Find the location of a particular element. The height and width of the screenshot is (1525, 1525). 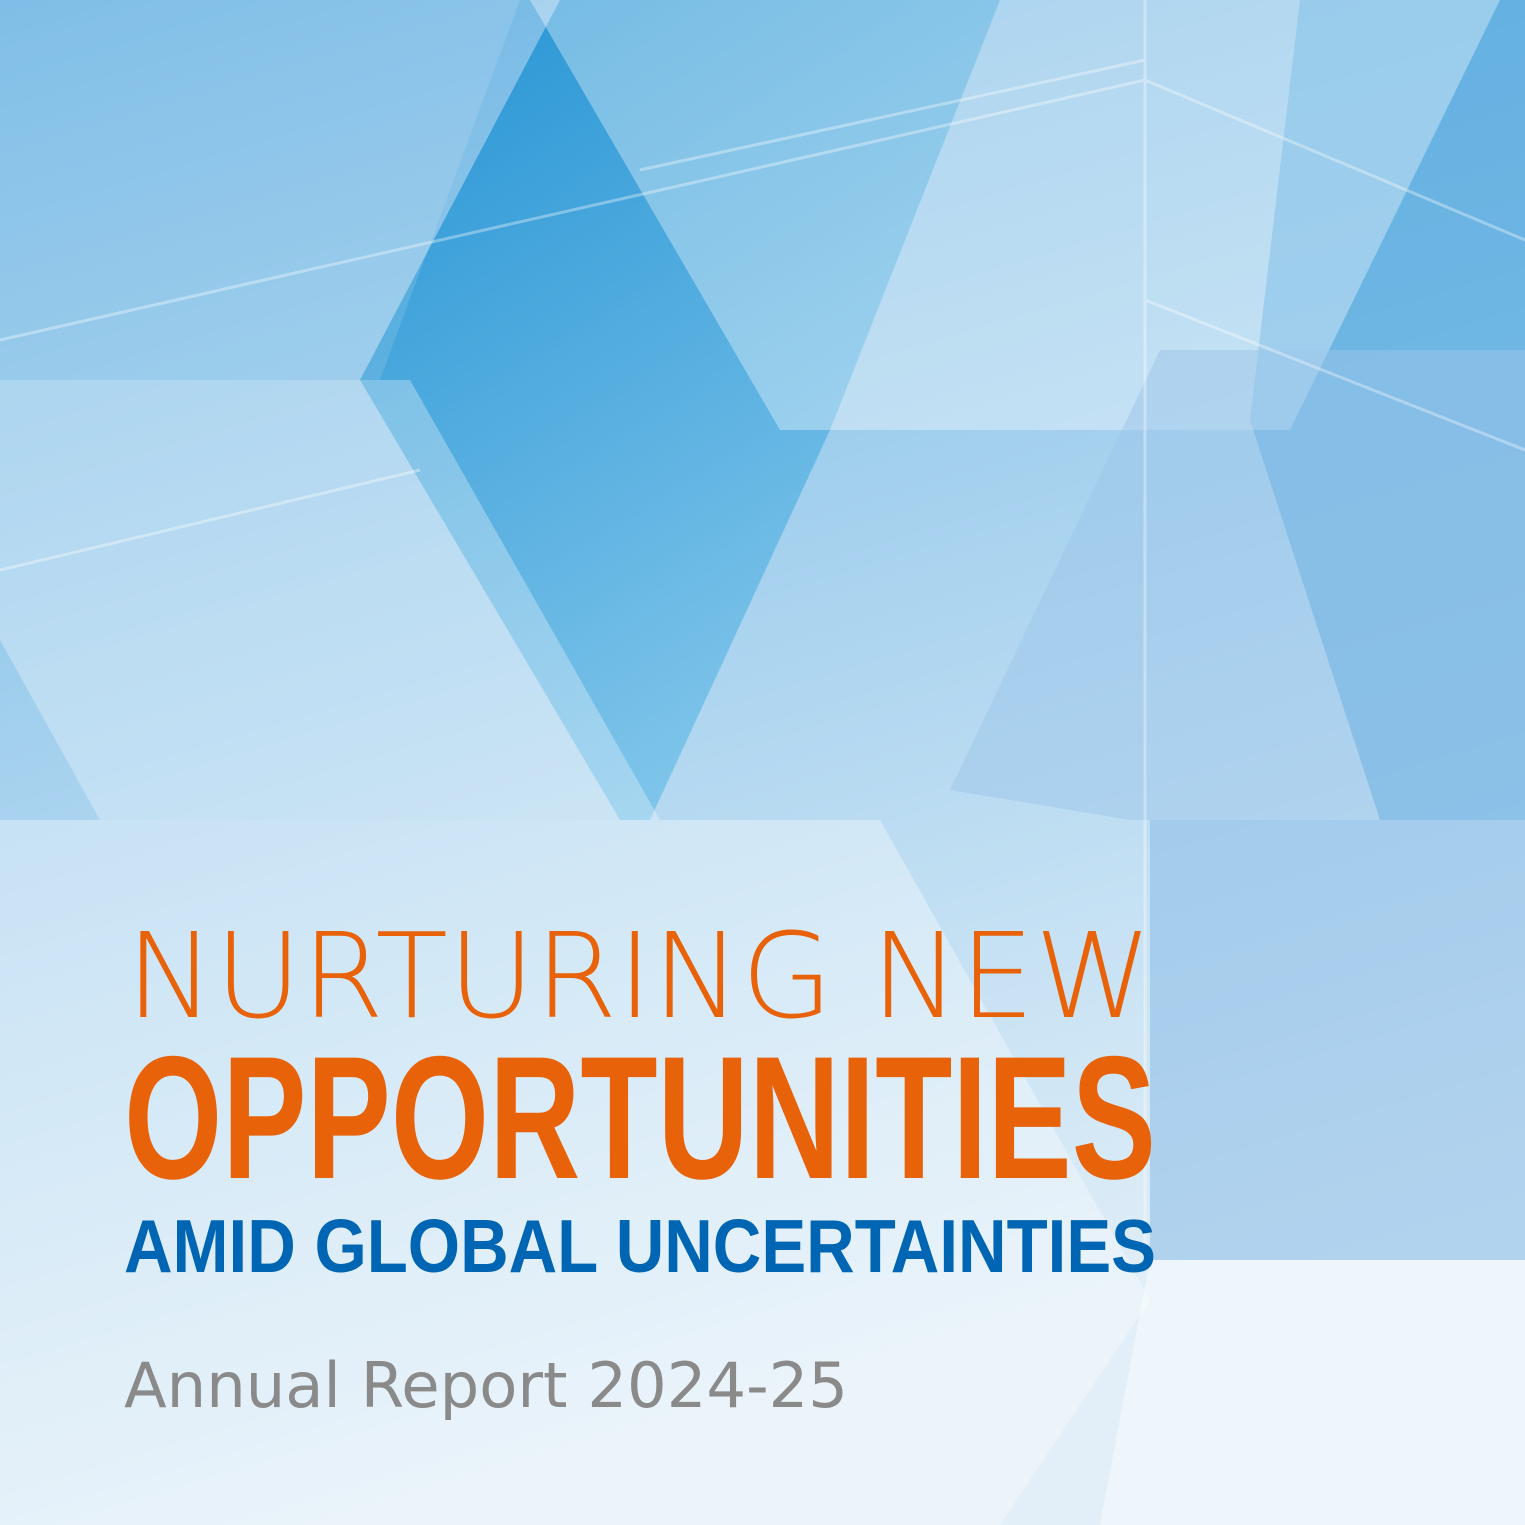

title-line-3: AMID GLOBAL UNCERTAINTIES is located at coordinates (640, 1246).